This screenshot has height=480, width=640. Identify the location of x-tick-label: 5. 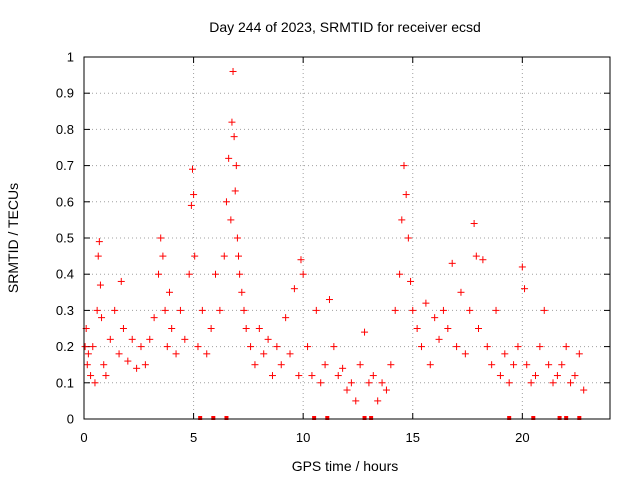
(193, 437).